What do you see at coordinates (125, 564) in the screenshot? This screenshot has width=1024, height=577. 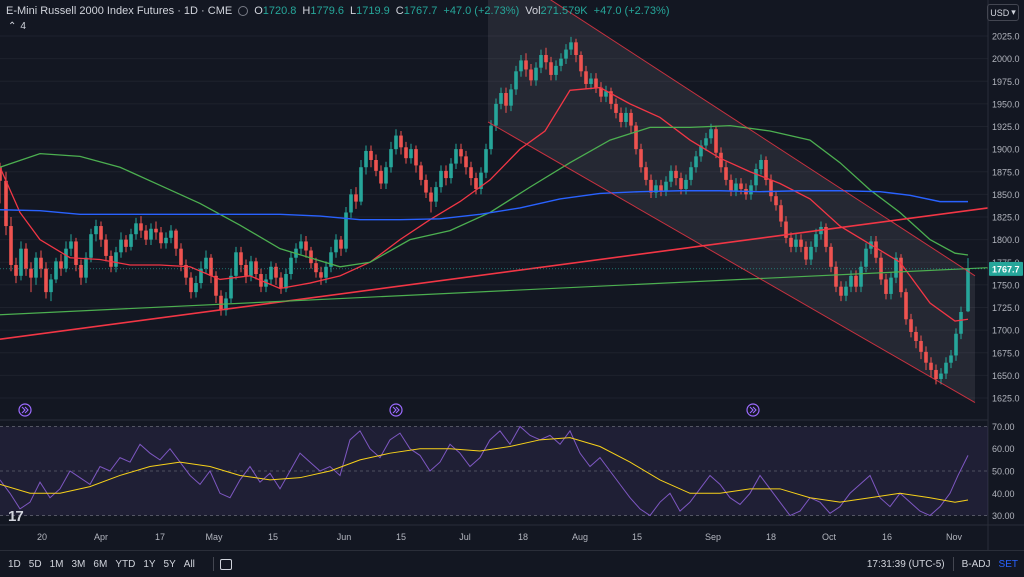 I see `range-button-ytd: YTD` at bounding box center [125, 564].